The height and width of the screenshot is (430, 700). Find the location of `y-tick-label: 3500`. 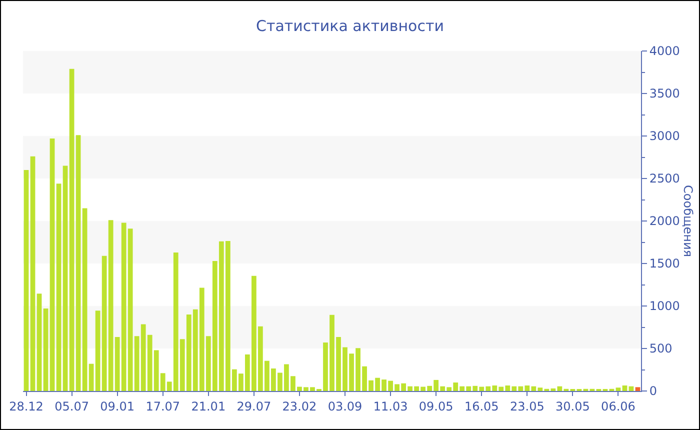

y-tick-label: 3500 is located at coordinates (664, 93).